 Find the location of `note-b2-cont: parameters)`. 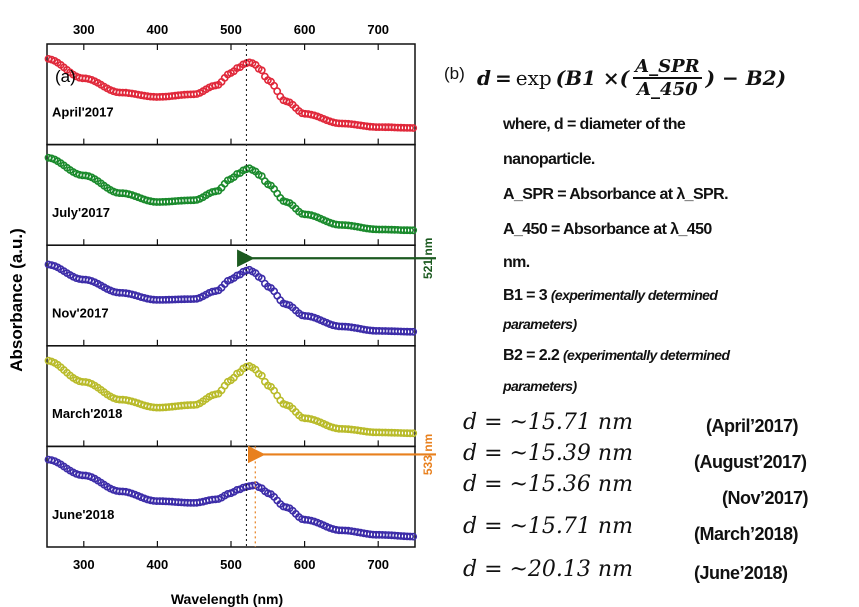

note-b2-cont: parameters) is located at coordinates (540, 386).